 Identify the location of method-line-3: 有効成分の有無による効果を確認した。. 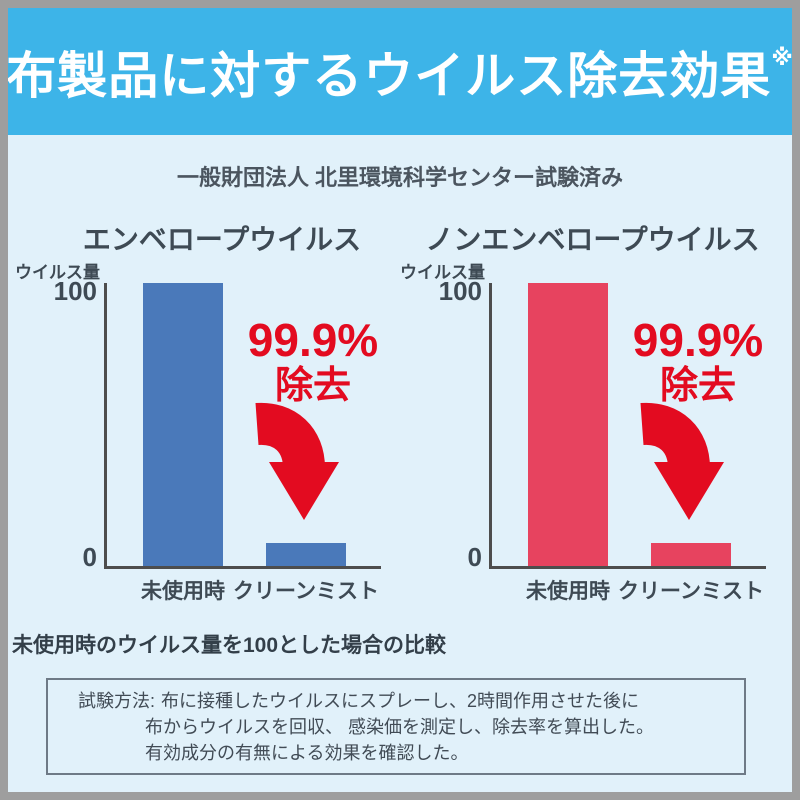
(307, 753).